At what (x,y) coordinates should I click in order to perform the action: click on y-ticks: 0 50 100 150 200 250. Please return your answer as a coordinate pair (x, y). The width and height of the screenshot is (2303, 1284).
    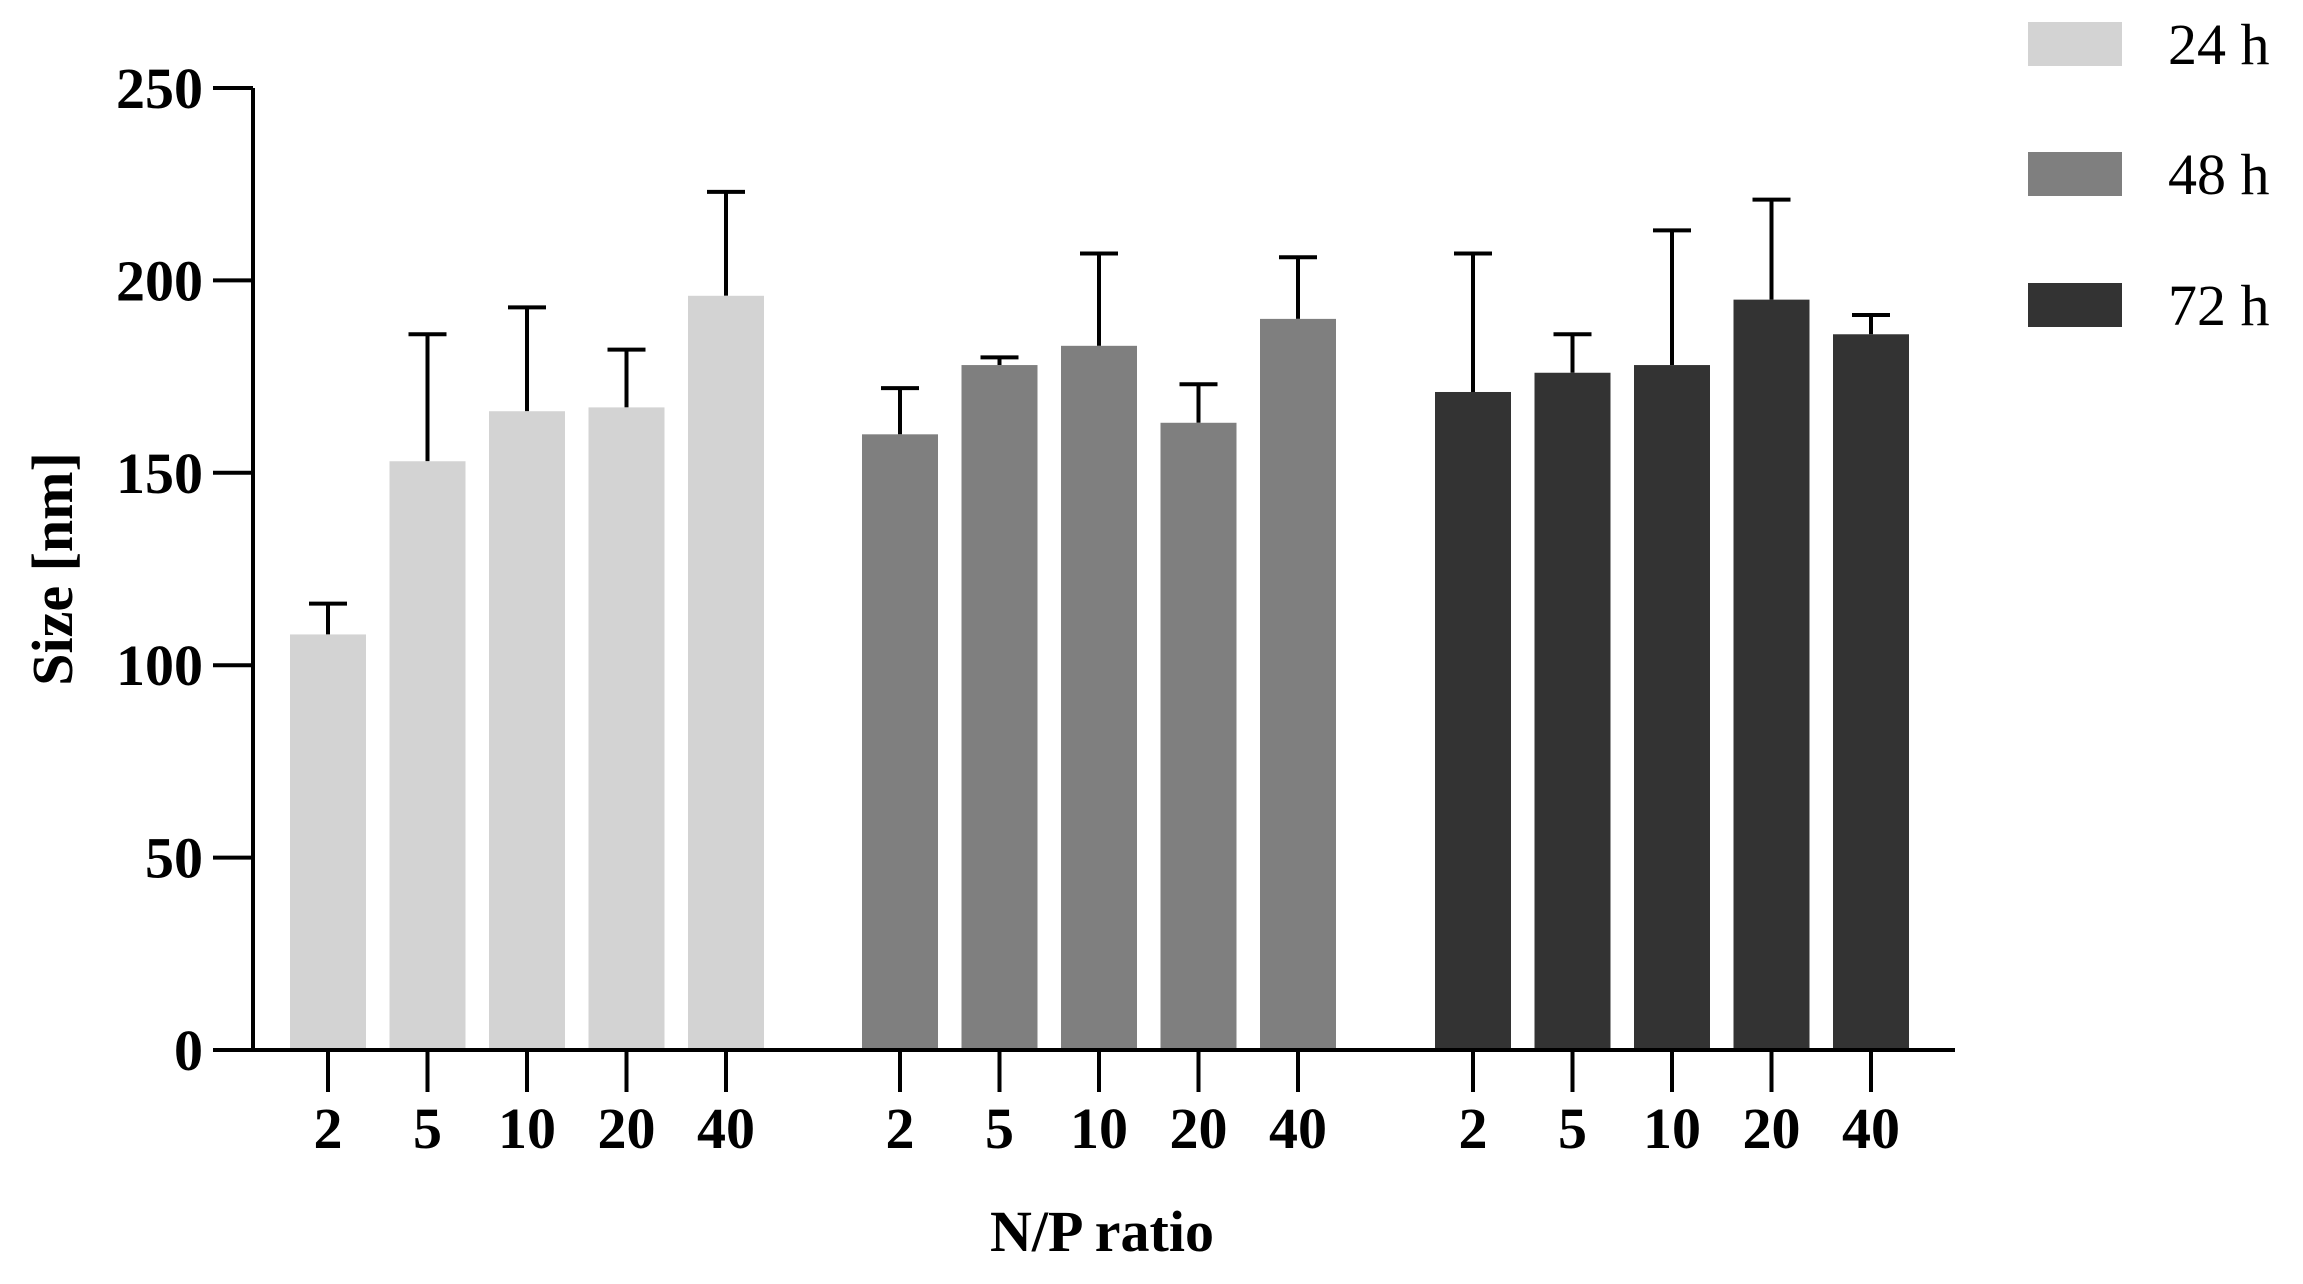
    Looking at the image, I should click on (184, 569).